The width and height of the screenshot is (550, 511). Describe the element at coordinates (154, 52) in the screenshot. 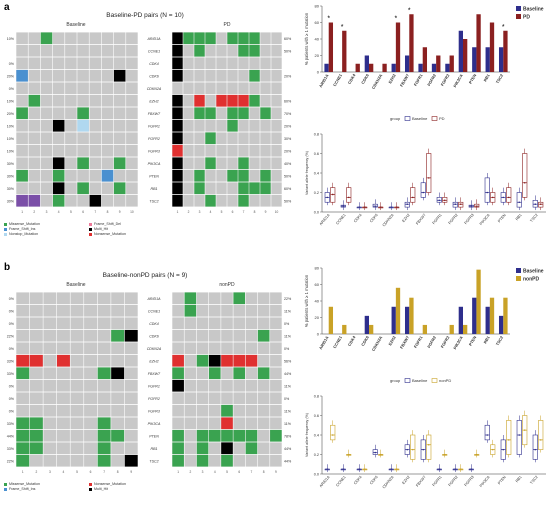

I see `heat-gene-label: CCNE1` at that location.